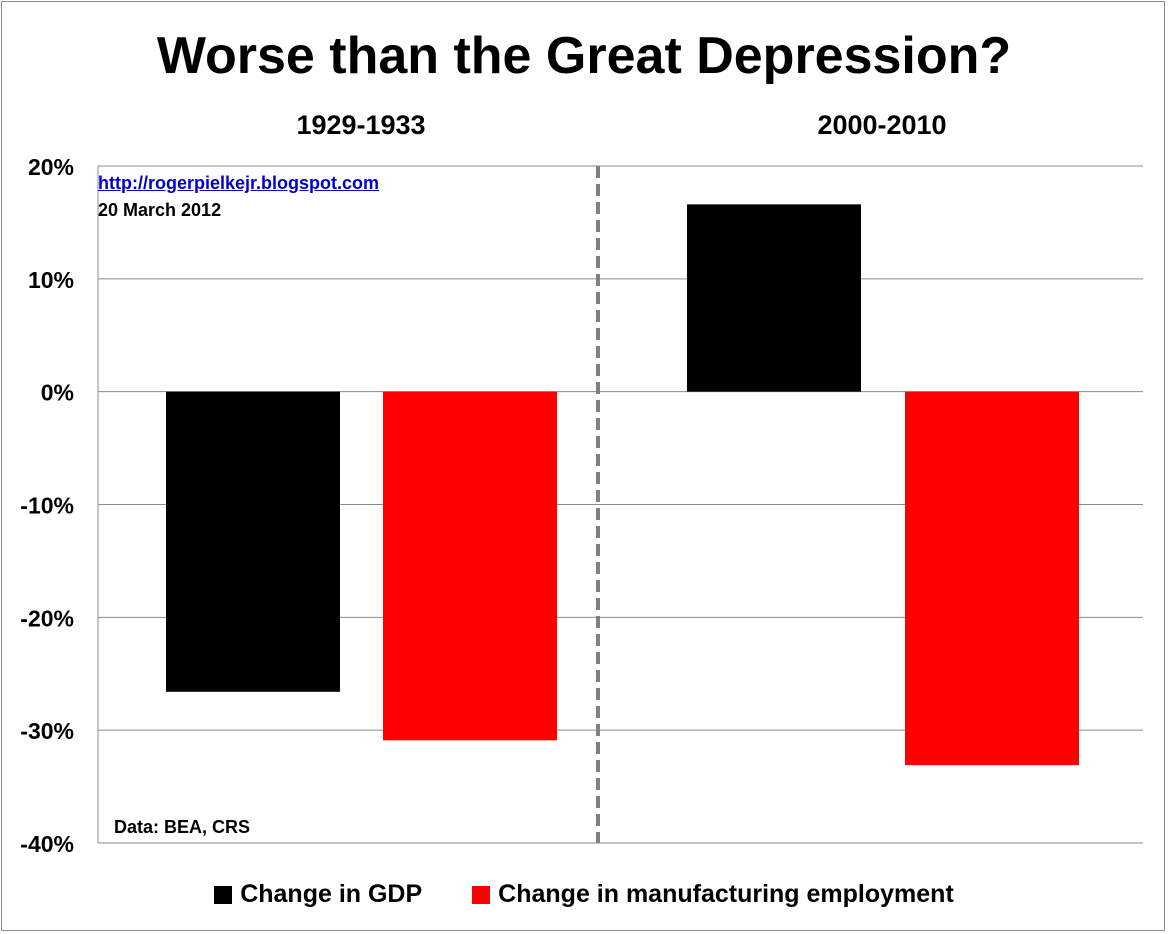 Image resolution: width=1168 pixels, height=934 pixels. What do you see at coordinates (160, 210) in the screenshot?
I see `date-note: 20 March 2012` at bounding box center [160, 210].